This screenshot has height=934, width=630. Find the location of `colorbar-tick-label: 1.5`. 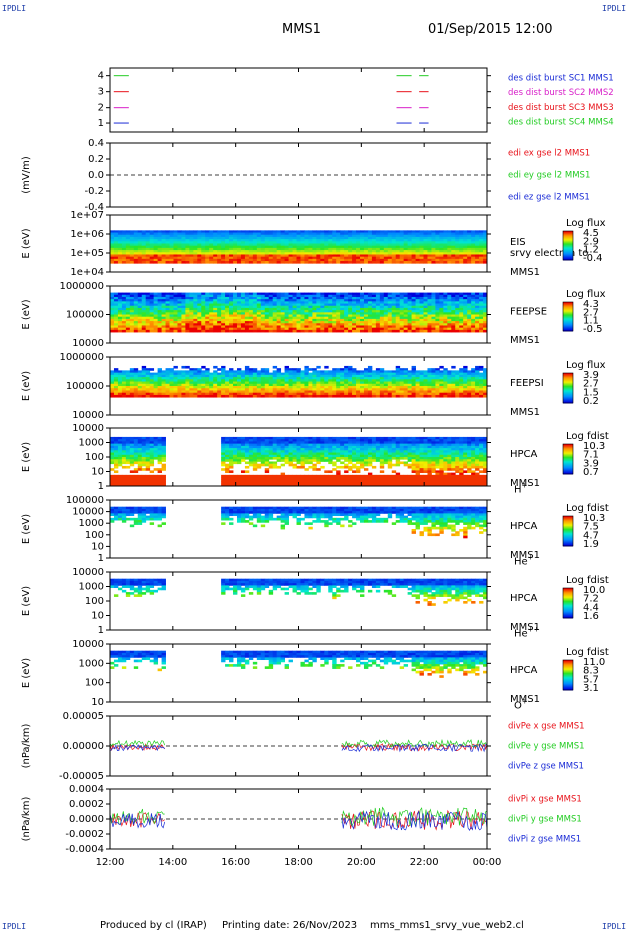

colorbar-tick-label: 1.5 is located at coordinates (591, 392).